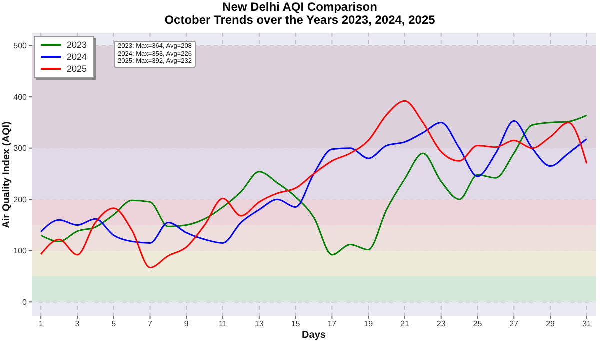 This screenshot has height=341, width=600. Describe the element at coordinates (77, 69) in the screenshot. I see `legend-label: 2025` at that location.